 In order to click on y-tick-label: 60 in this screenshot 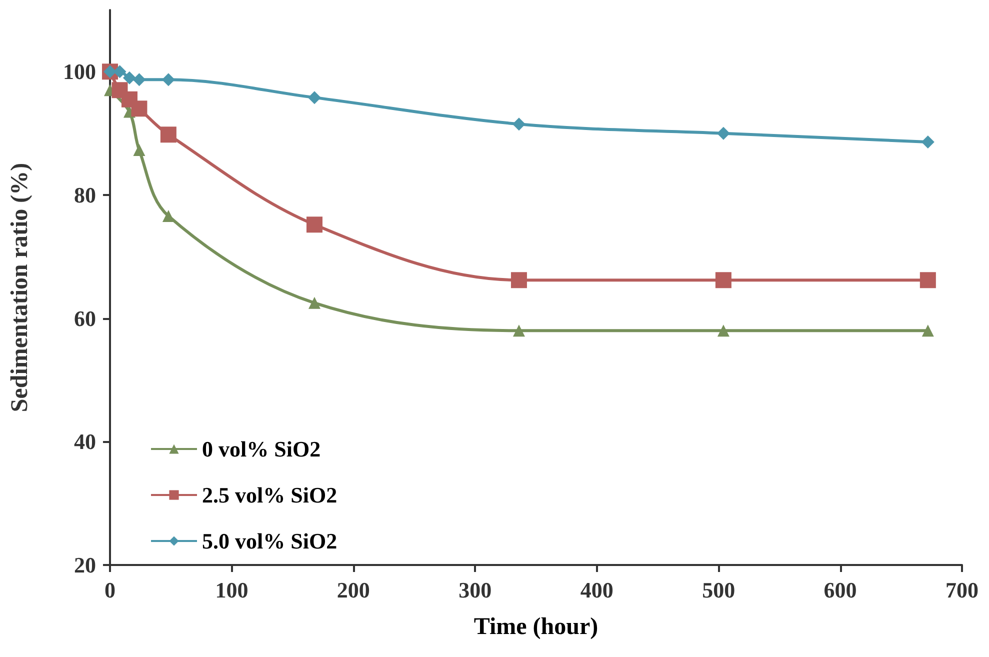, I will do `click(85, 318)`.